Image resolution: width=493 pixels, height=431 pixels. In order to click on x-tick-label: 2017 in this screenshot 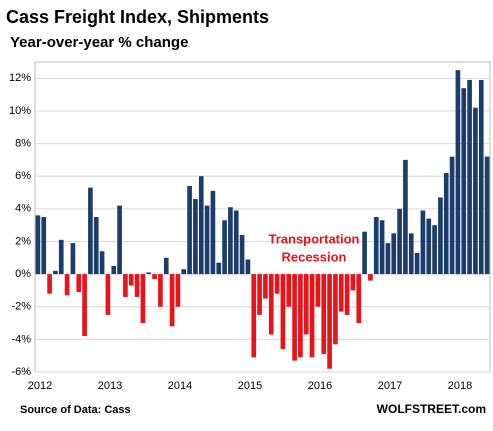, I will do `click(390, 386)`.